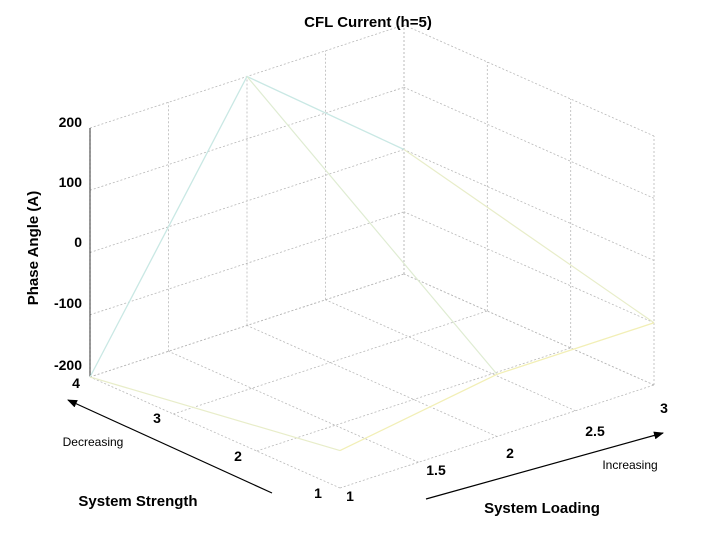 The image size is (720, 540). What do you see at coordinates (595, 431) in the screenshot?
I see `x-tick-label: 2.5` at bounding box center [595, 431].